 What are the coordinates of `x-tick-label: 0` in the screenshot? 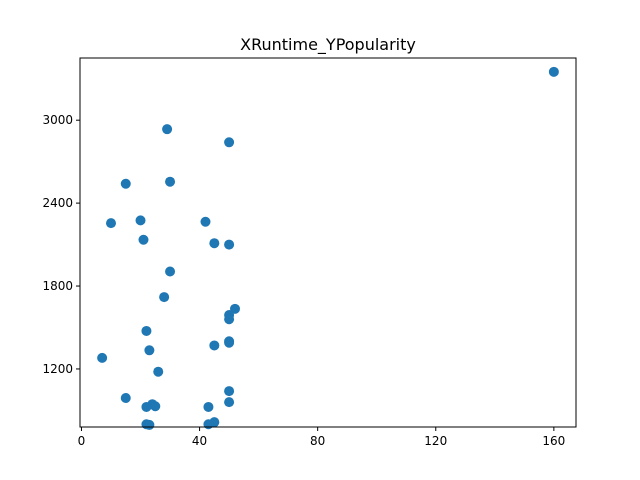 It's located at (82, 441).